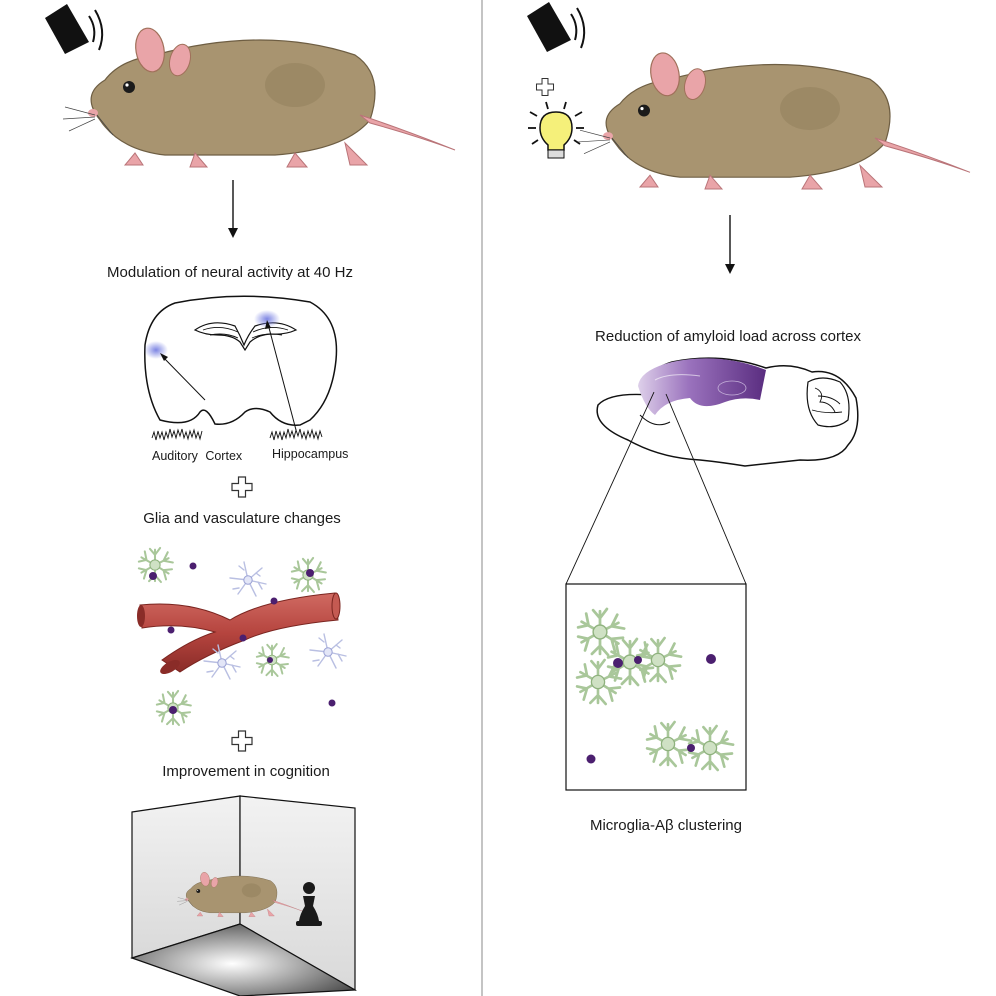 This screenshot has height=996, width=996. What do you see at coordinates (197, 456) in the screenshot?
I see `auditory-cortex-label: Auditory Cortex` at bounding box center [197, 456].